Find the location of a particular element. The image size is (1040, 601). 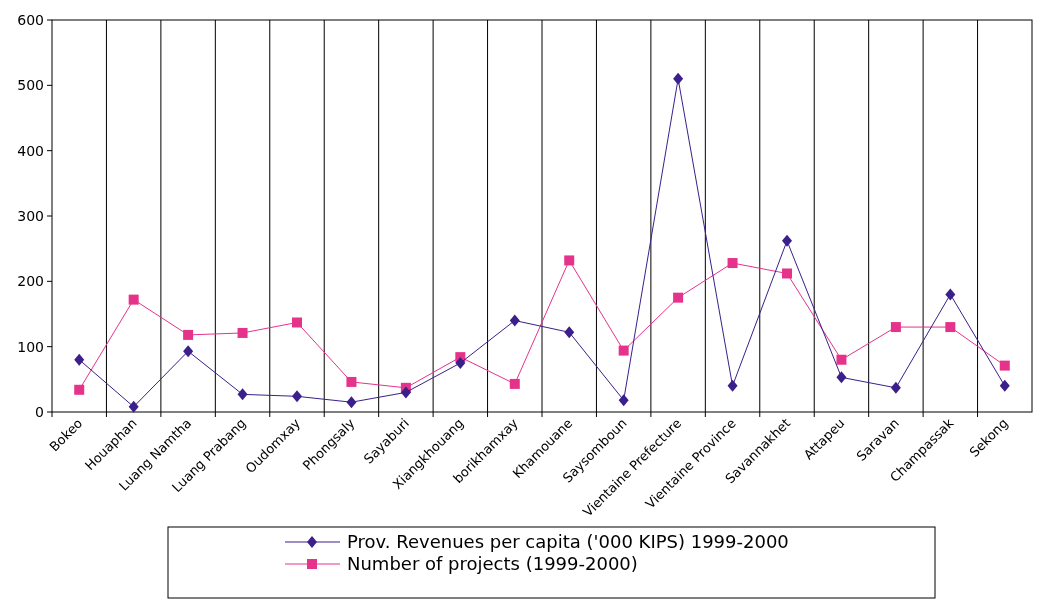

y-tick-label: 600 is located at coordinates (30, 19).